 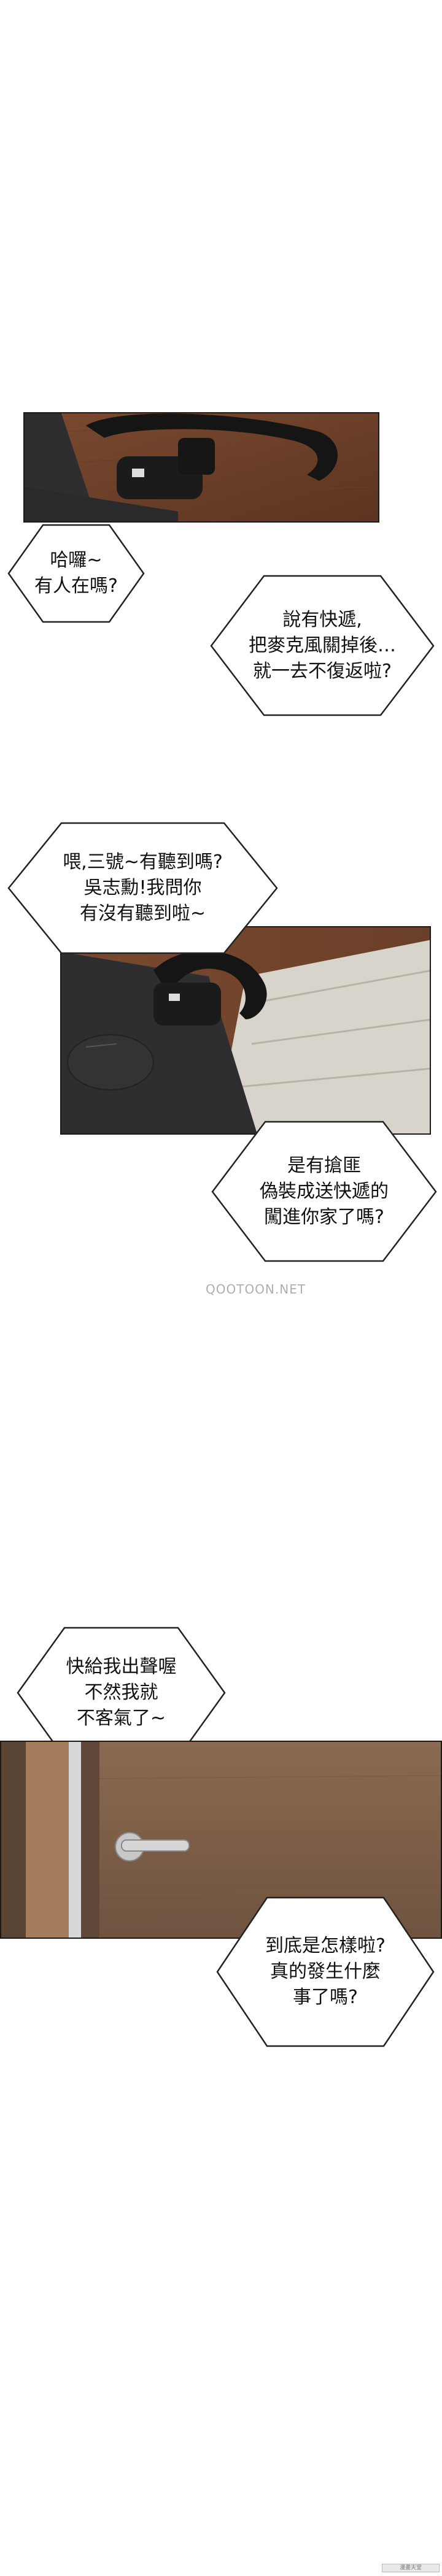 I want to click on bubble-2-line-3: 就一去不復返啦?, so click(x=323, y=671).